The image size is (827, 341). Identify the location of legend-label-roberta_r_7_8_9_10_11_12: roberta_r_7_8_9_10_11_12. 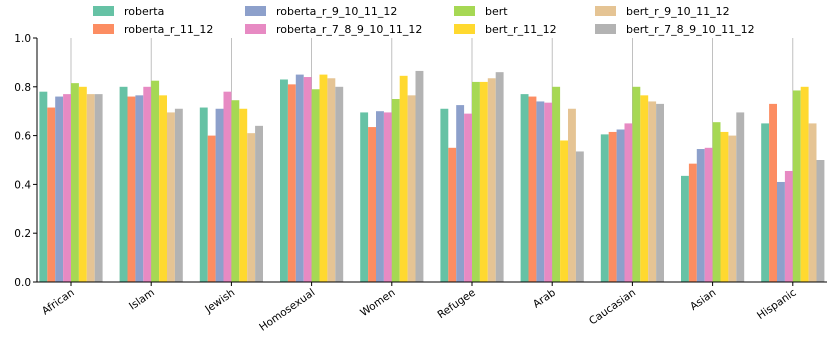
(349, 29).